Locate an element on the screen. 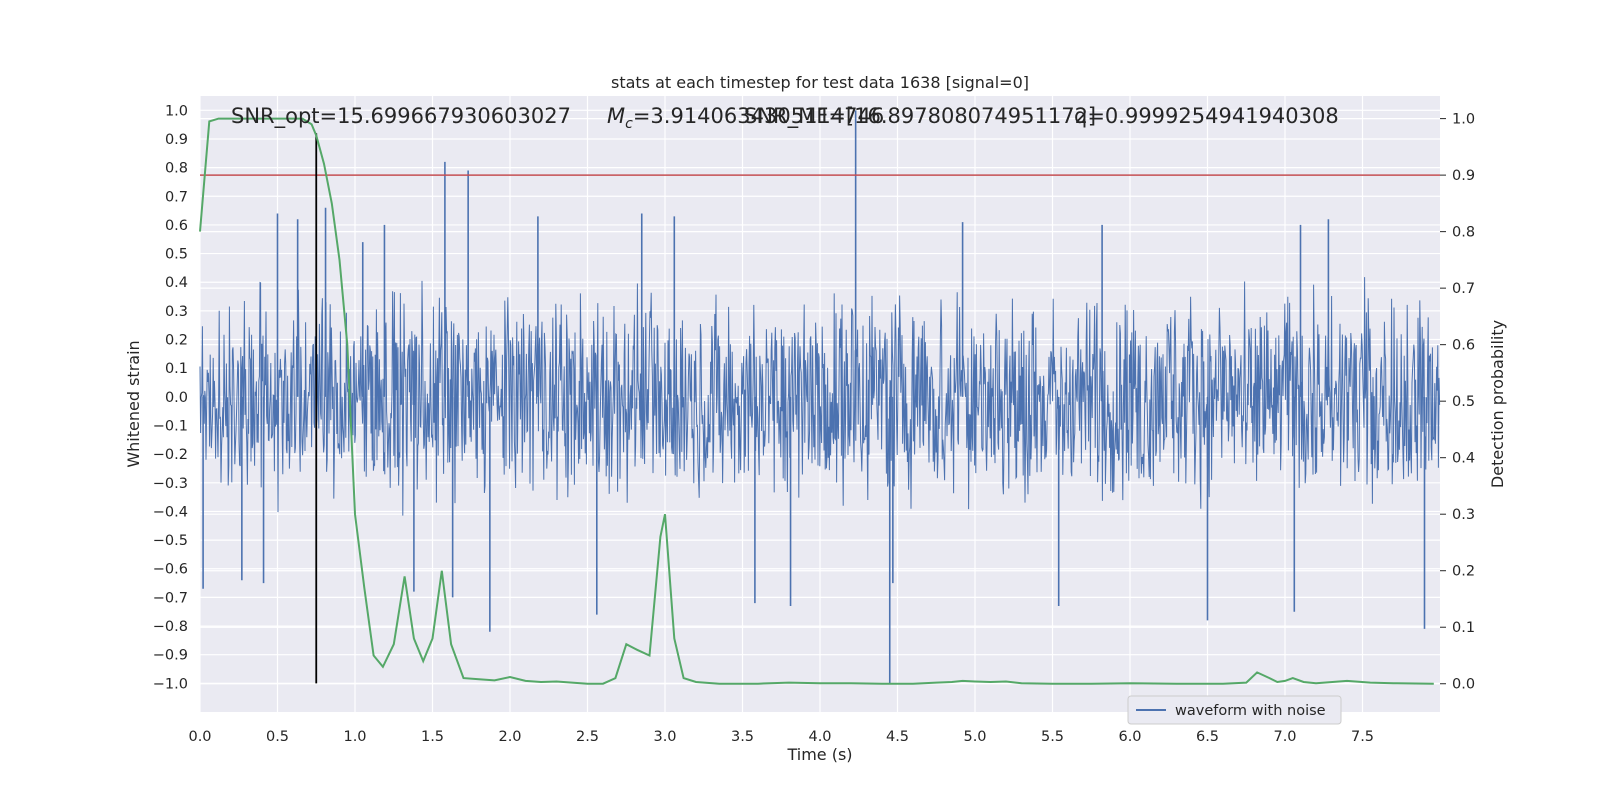  y-tick-label: −0.1 is located at coordinates (170, 426).